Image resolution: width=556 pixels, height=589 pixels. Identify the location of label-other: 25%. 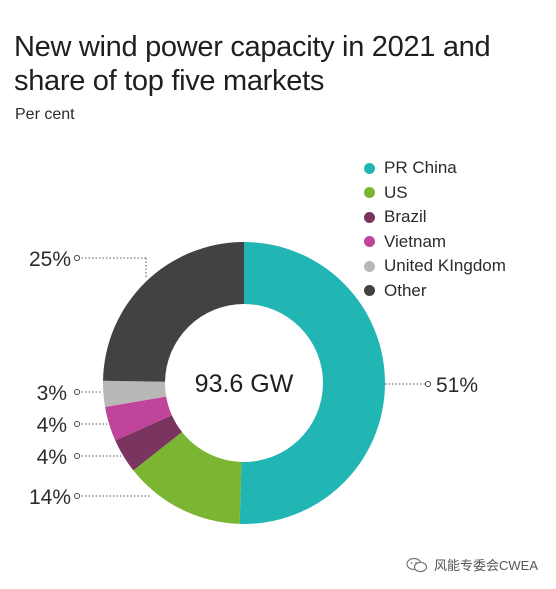
(50, 259).